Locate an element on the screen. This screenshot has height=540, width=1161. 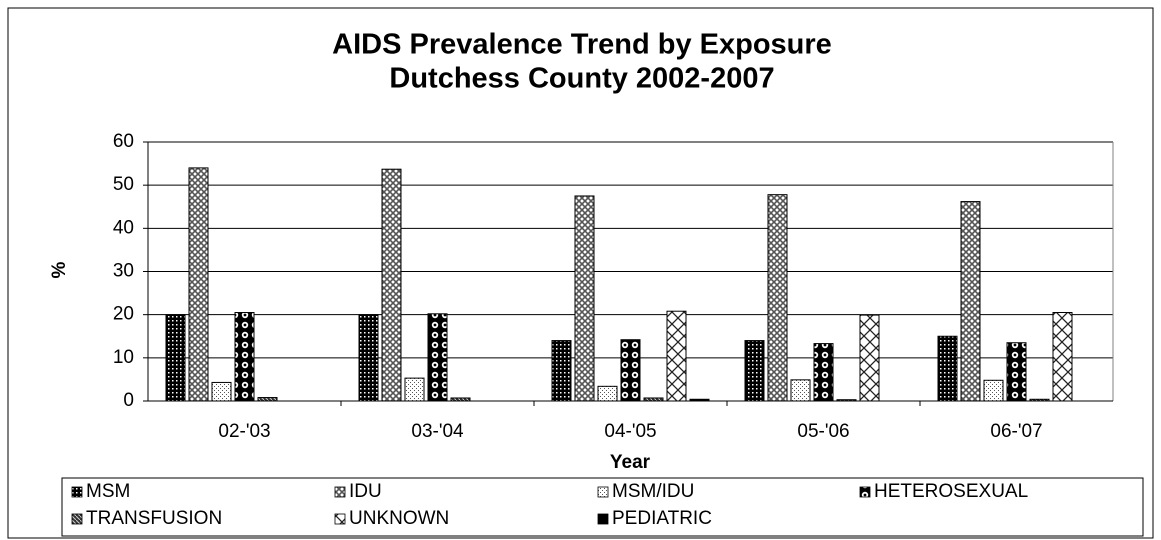
y-tick-label: 0 is located at coordinates (128, 400).